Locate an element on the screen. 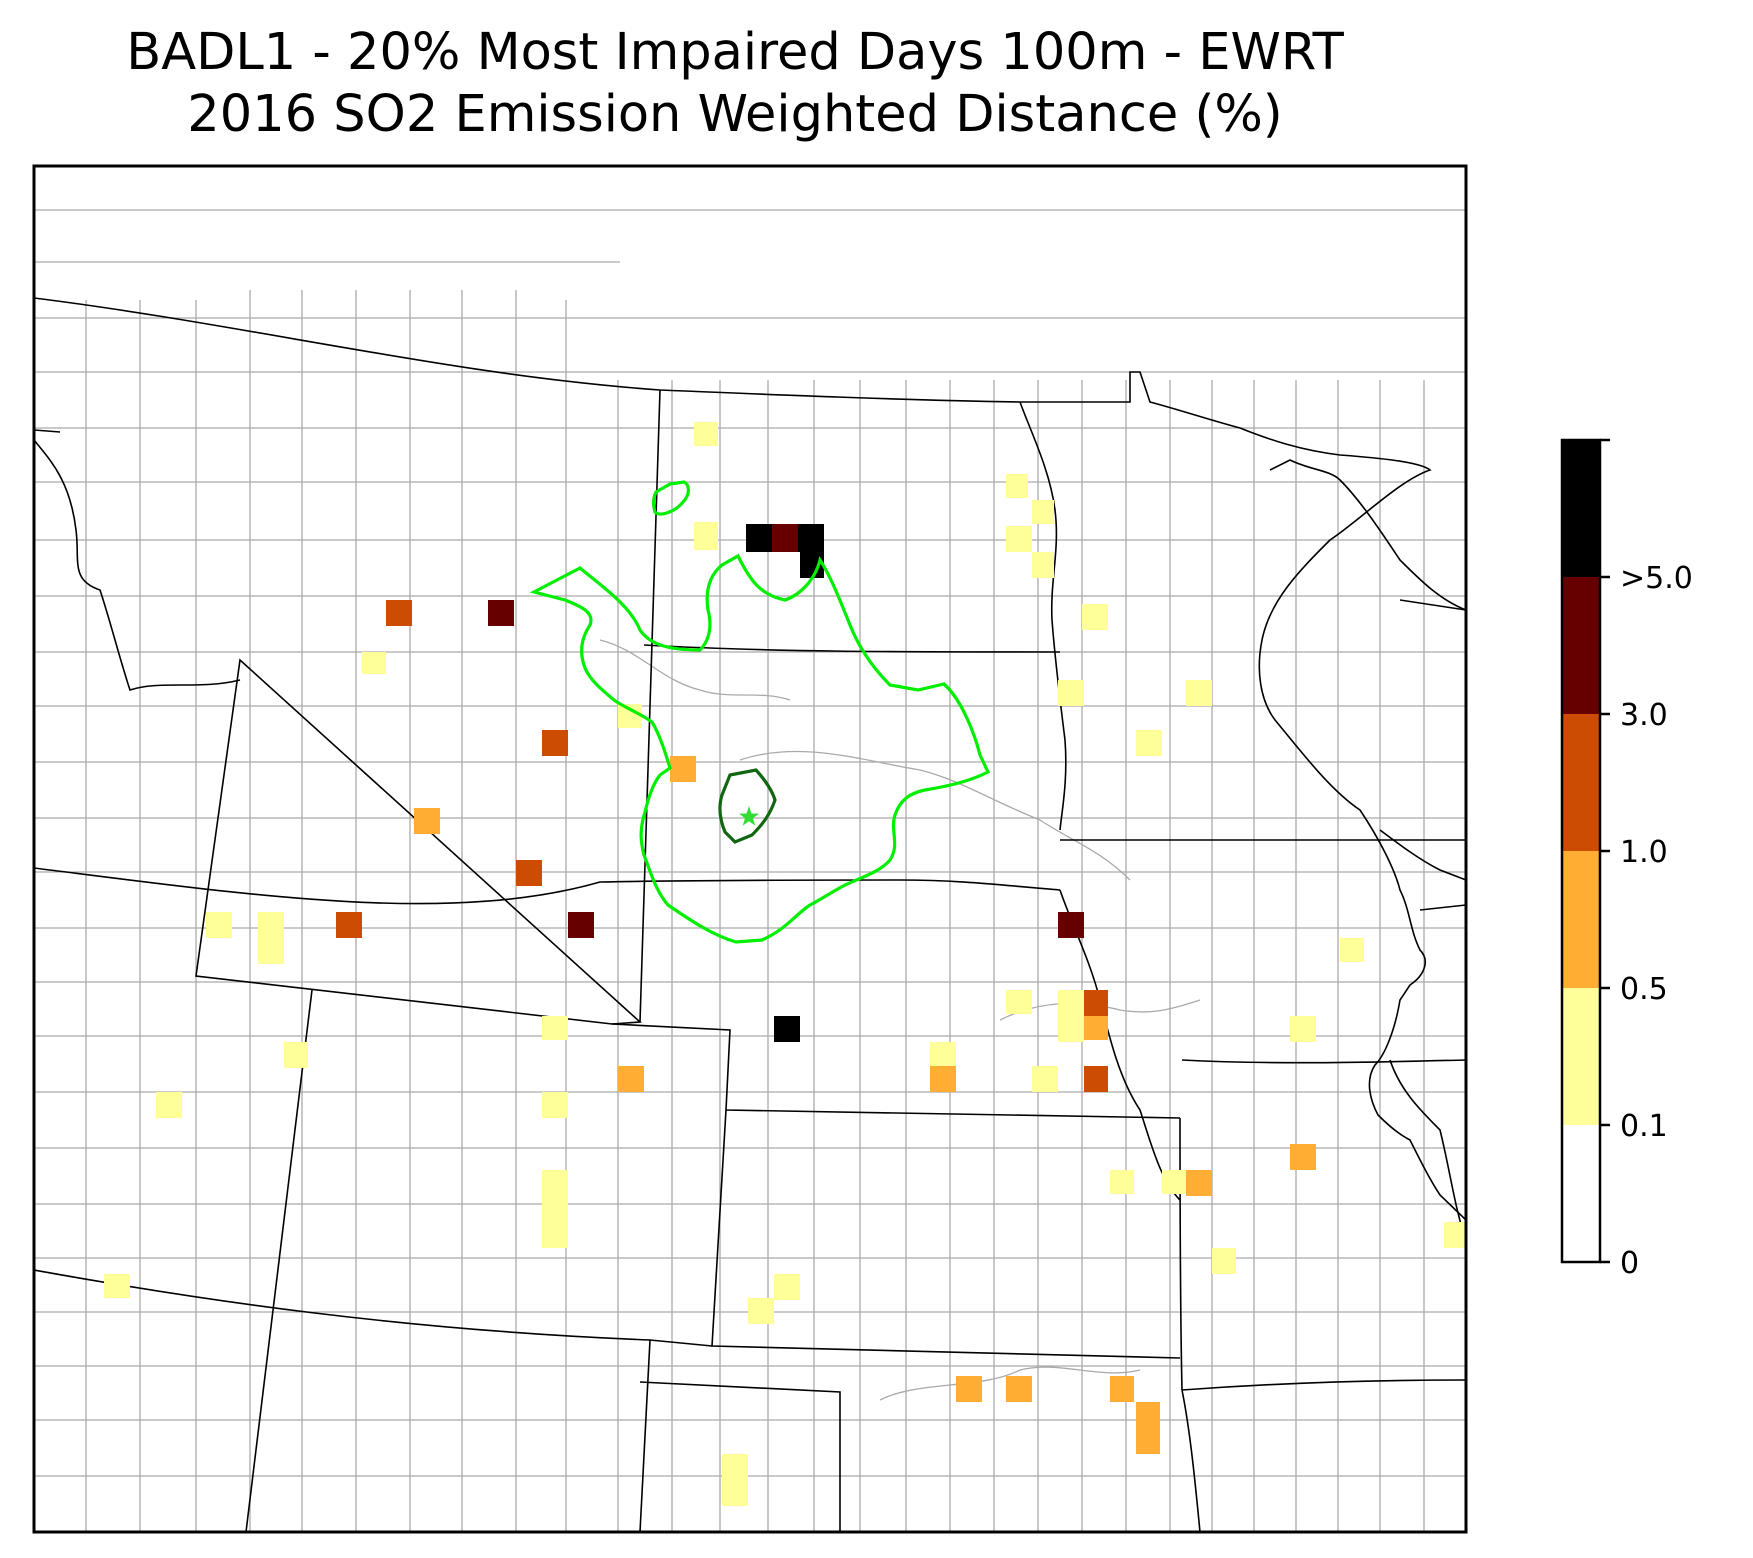 Image resolution: width=1753 pixels, height=1558 pixels. colorbar-label-0: 0 is located at coordinates (1629, 1263).